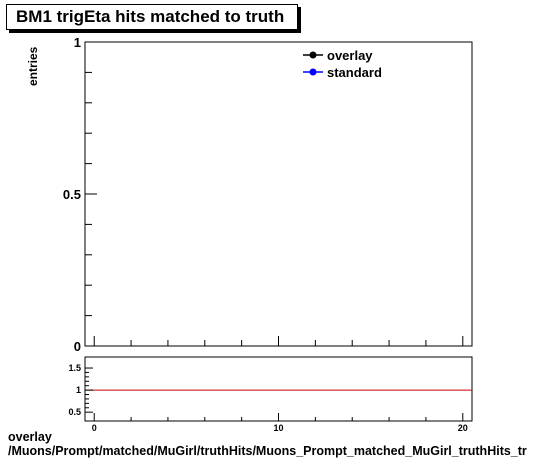  Describe the element at coordinates (350, 55) in the screenshot. I see `legend-label-overlay: overlay` at that location.